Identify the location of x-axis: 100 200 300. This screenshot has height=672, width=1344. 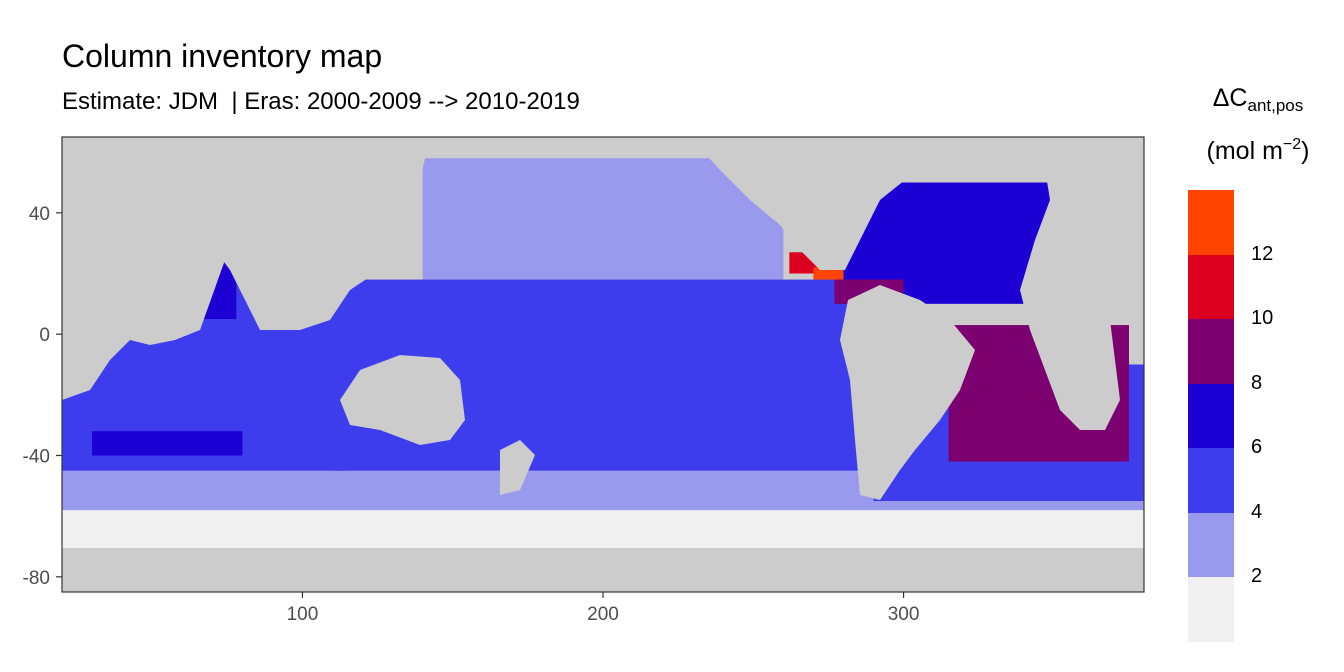
(603, 608).